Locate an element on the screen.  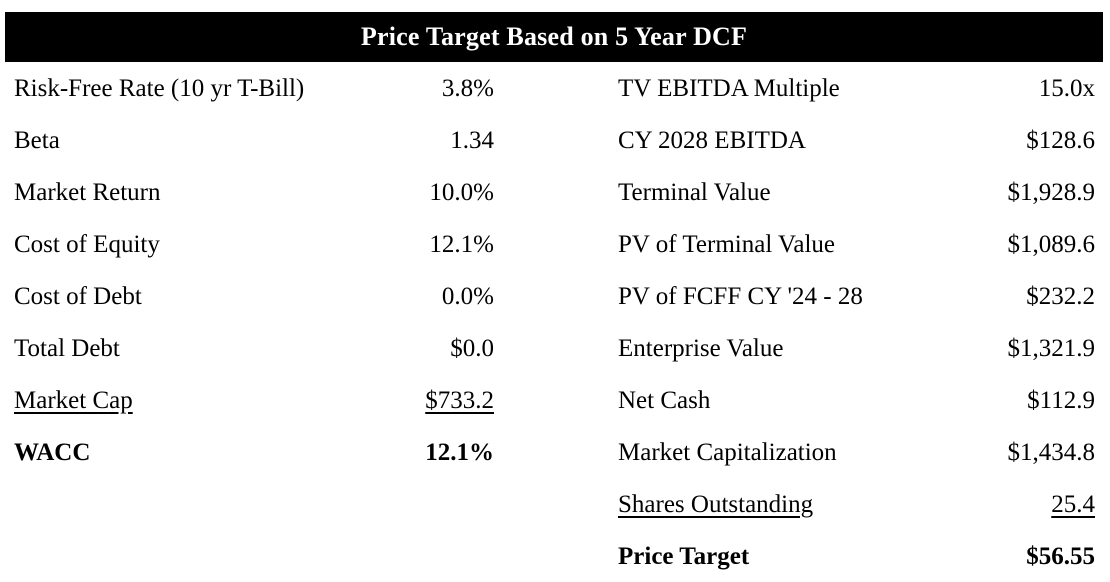
row-cy-2028-ebitda: CY 2028 EBITDA $128.6 is located at coordinates (828, 140).